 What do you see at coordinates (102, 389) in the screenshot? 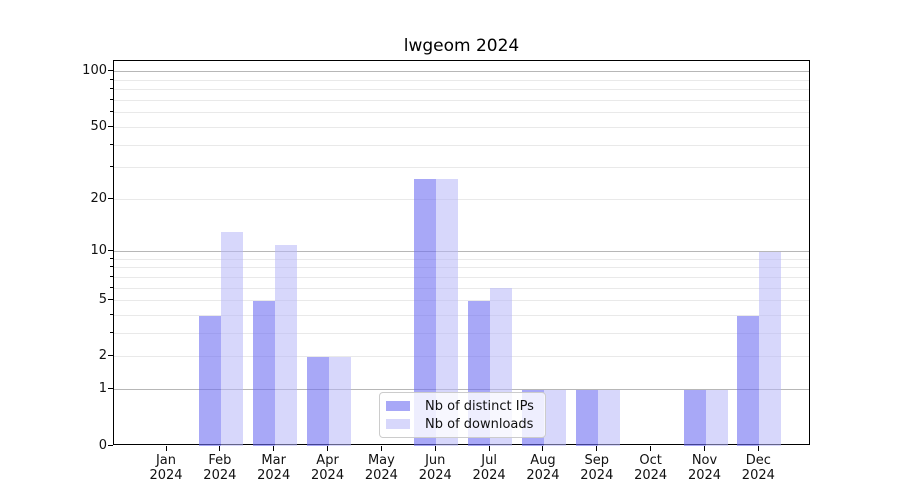
I see `y-axis-tick-label: 1` at bounding box center [102, 389].